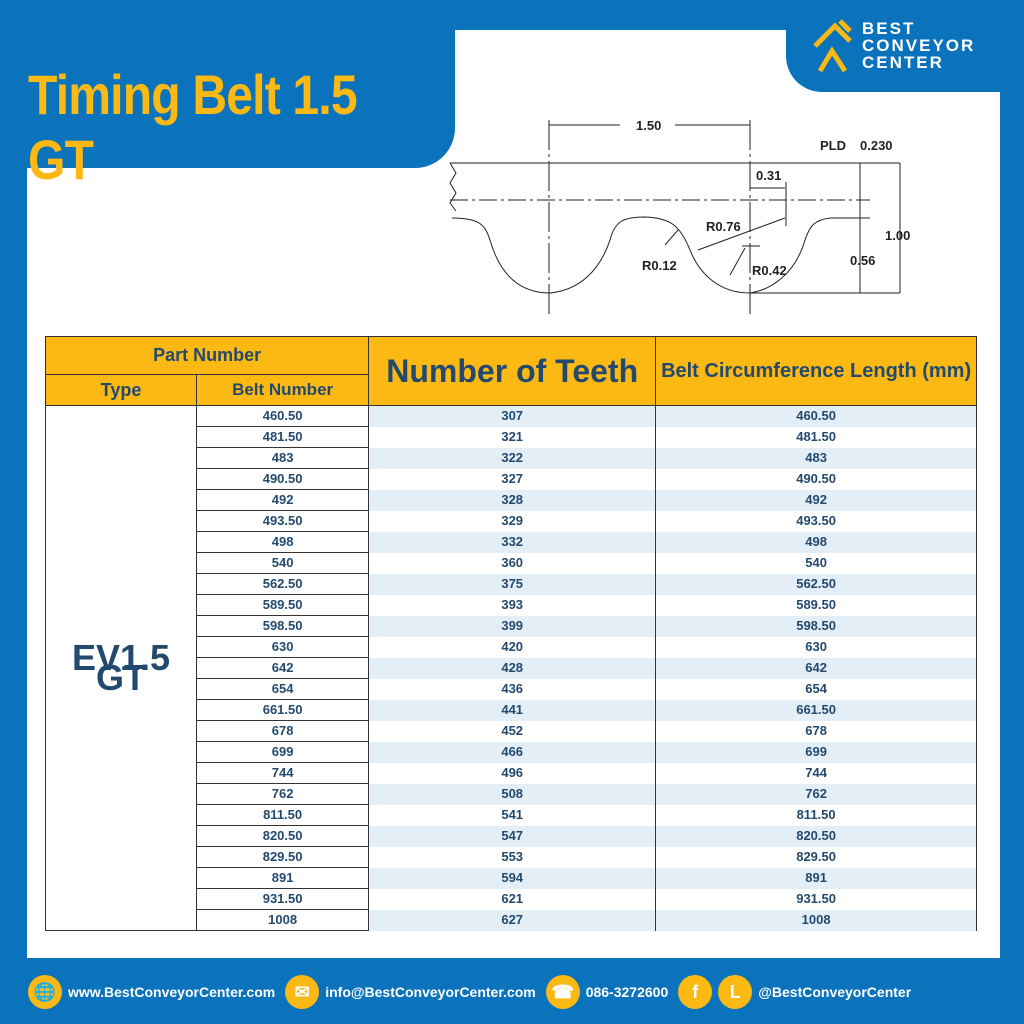 This screenshot has height=1024, width=1024. What do you see at coordinates (172, 992) in the screenshot?
I see `website-link: www.BestConveyorCenter.com` at bounding box center [172, 992].